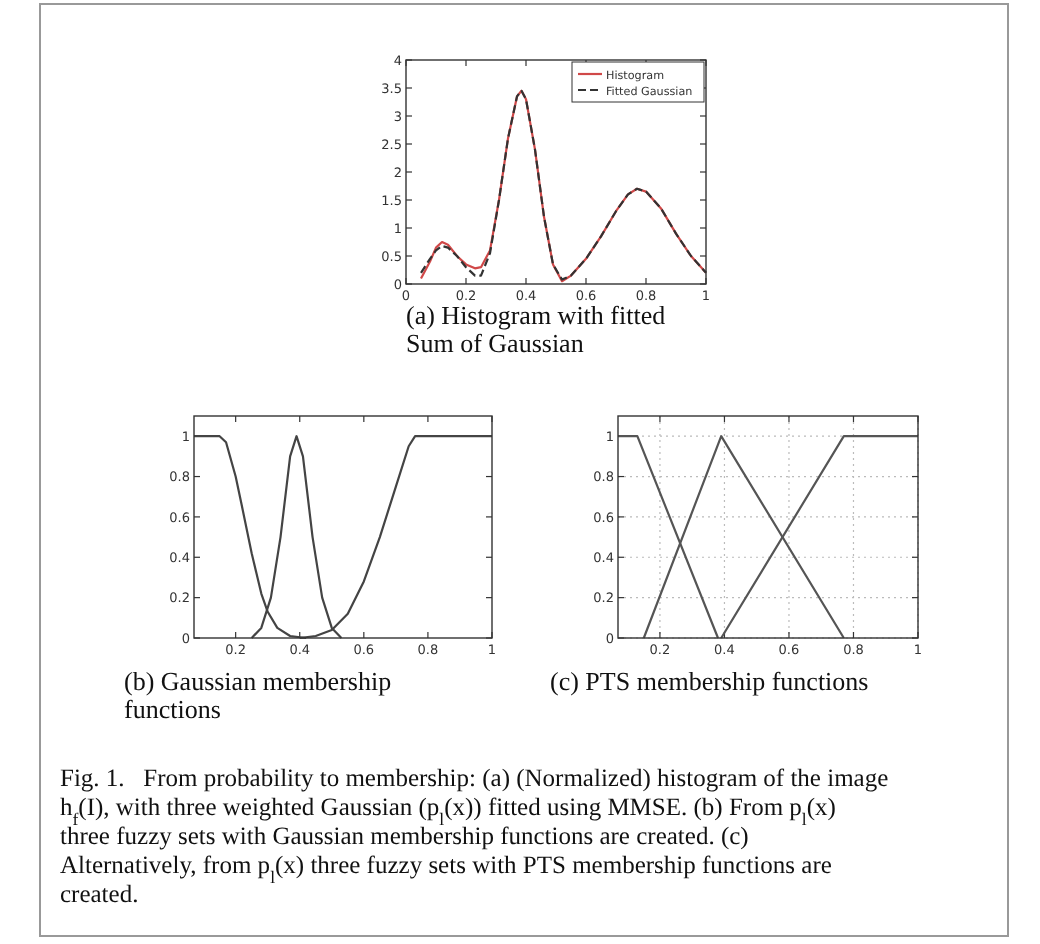  What do you see at coordinates (709, 681) in the screenshot?
I see `text: (c) PTS membership functions` at bounding box center [709, 681].